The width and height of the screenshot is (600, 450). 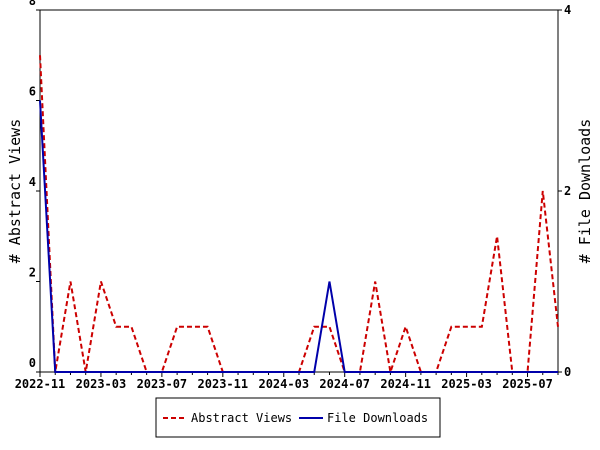 What do you see at coordinates (585, 191) in the screenshot?
I see `y2-axis-label: # File Downloads` at bounding box center [585, 191].